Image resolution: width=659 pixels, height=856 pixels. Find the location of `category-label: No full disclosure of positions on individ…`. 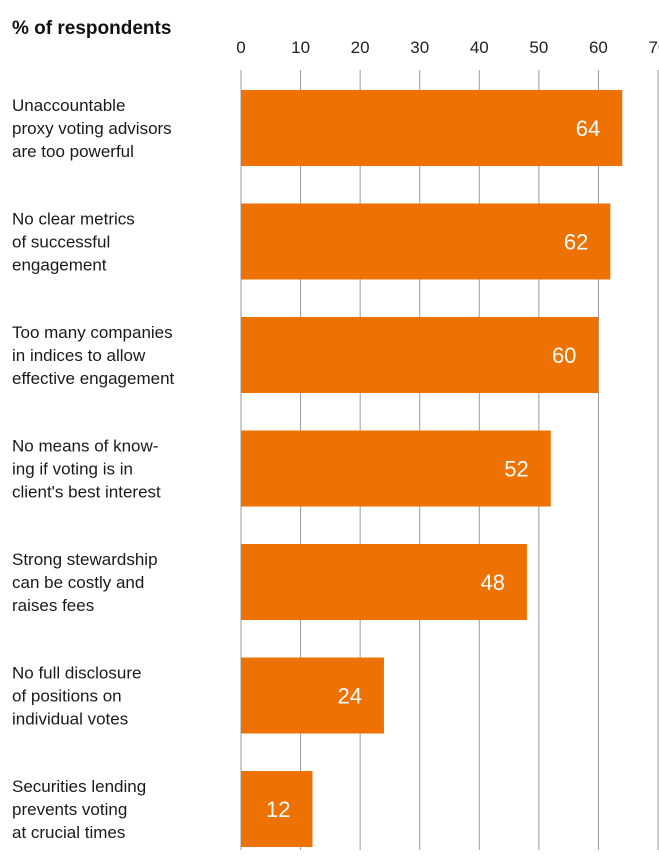

category-label: No full disclosure of positions on individ… is located at coordinates (76, 696).